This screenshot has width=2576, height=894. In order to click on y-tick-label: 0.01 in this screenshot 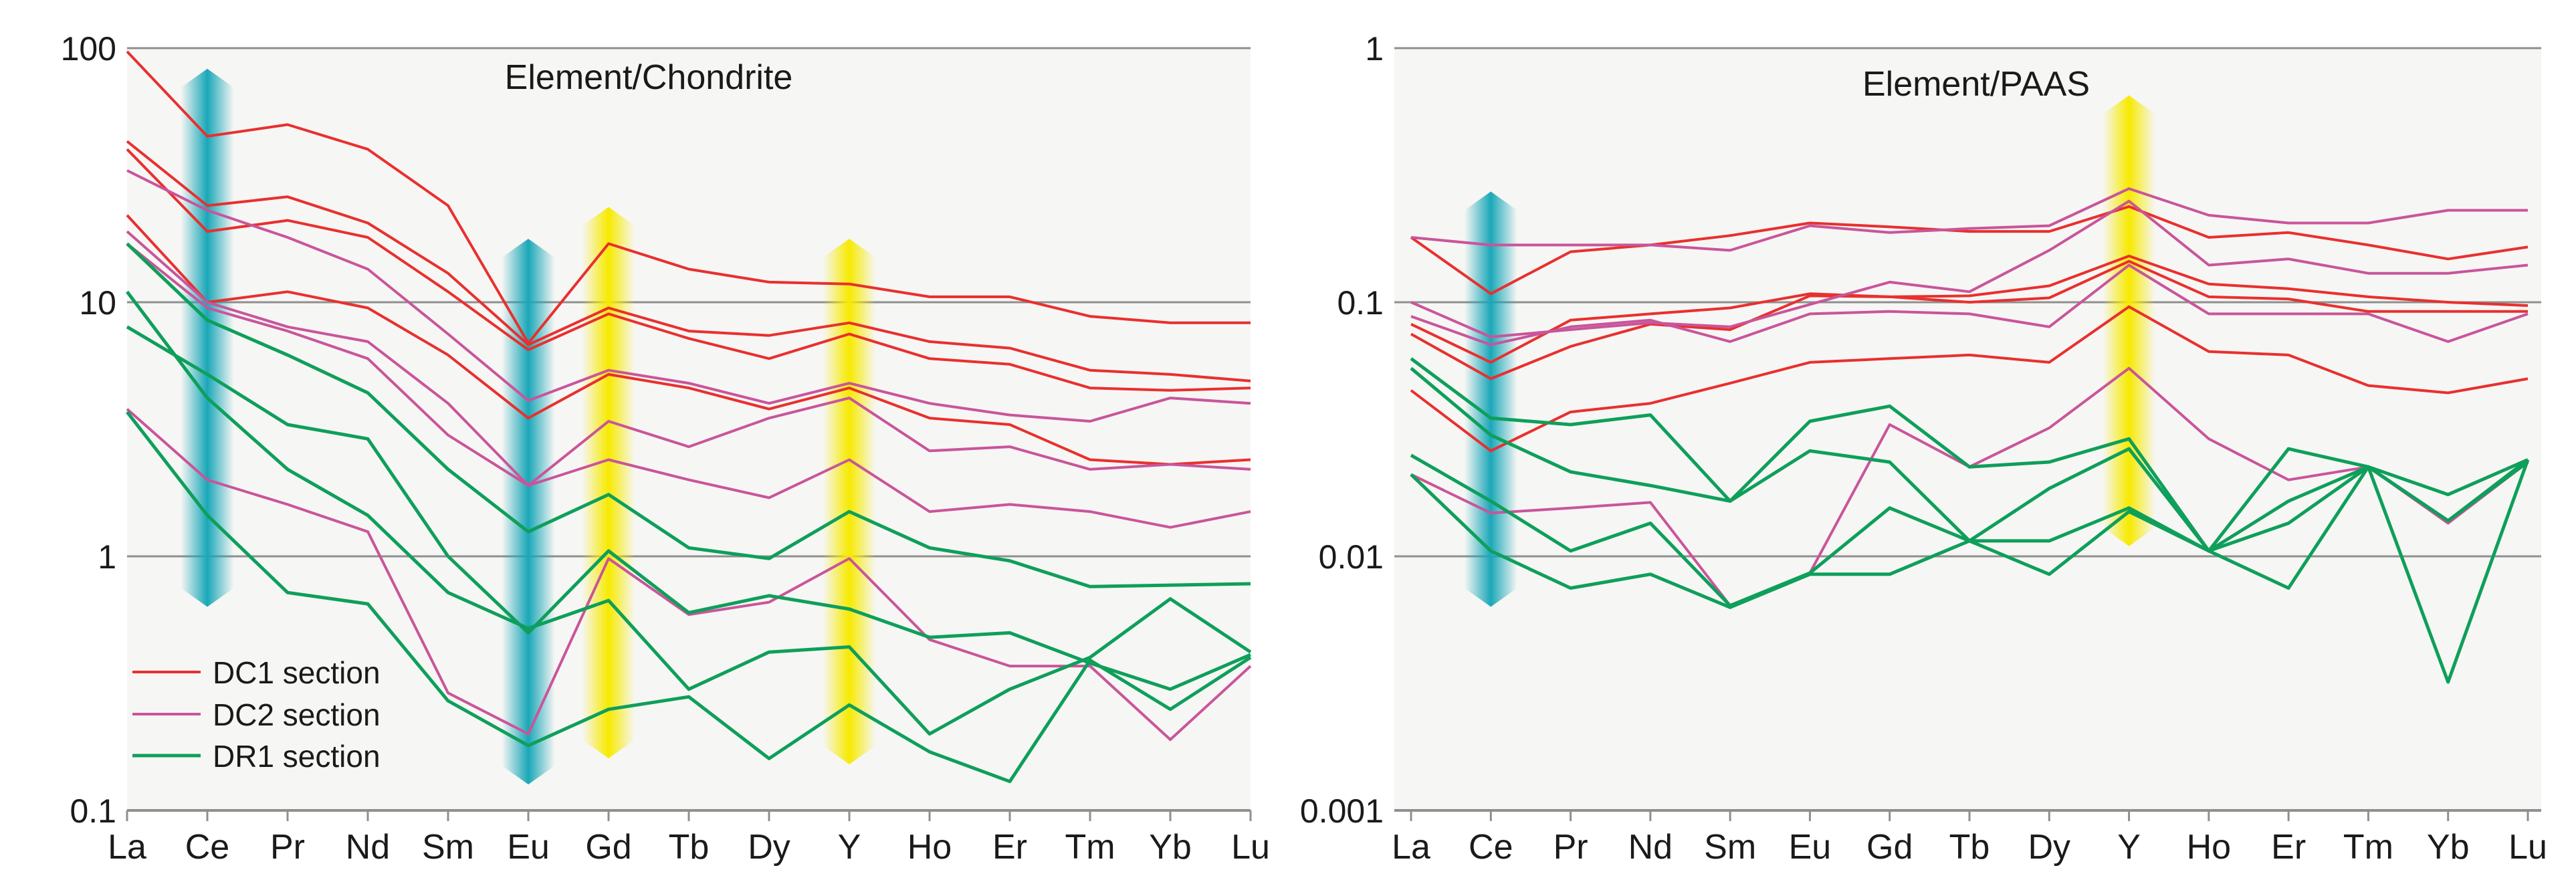, I will do `click(1351, 557)`.